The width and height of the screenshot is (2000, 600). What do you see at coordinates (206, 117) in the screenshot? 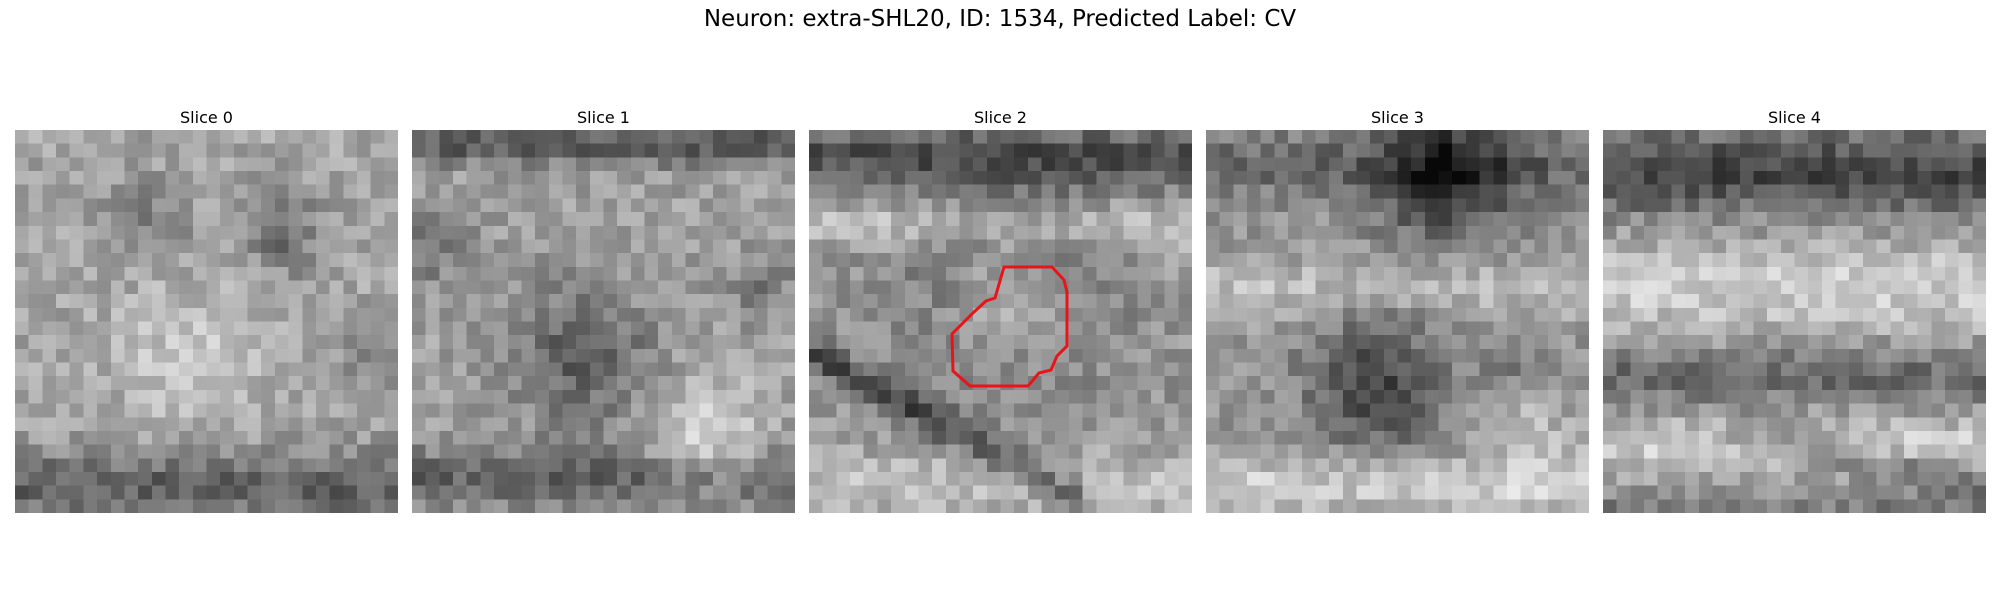
I see `slice-title: Slice 0` at bounding box center [206, 117].